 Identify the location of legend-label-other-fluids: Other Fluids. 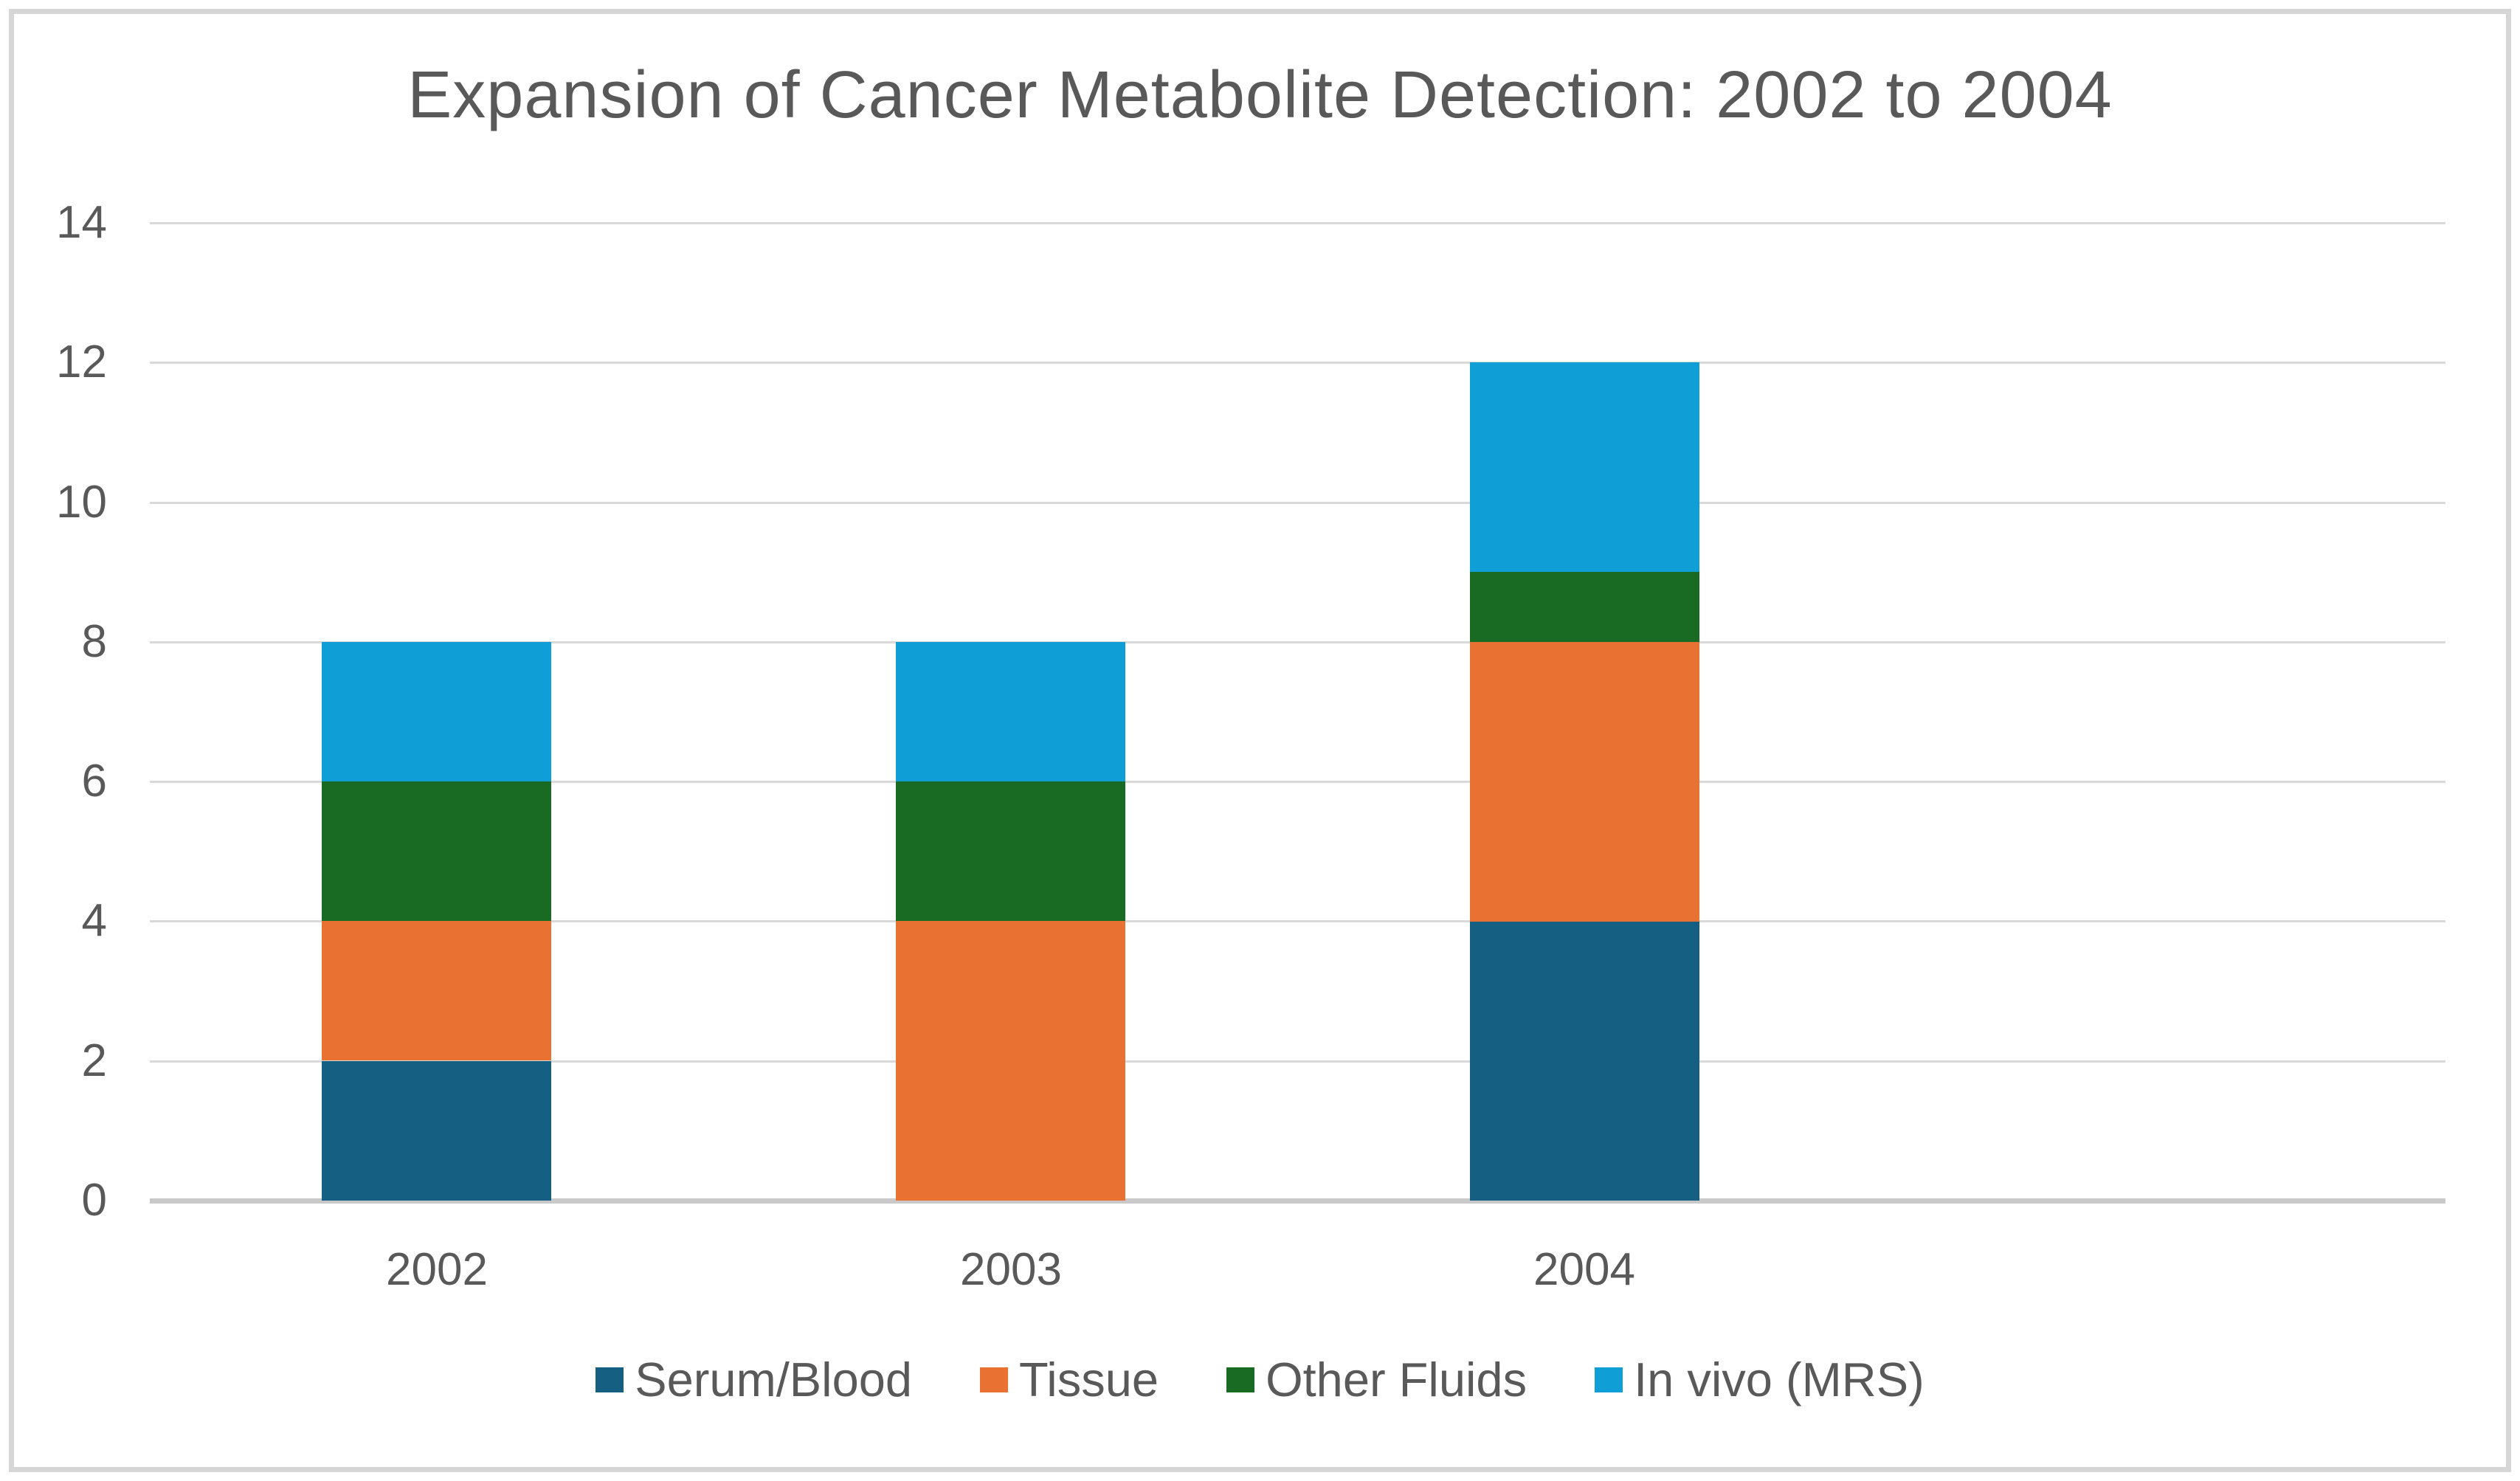
(1396, 1379).